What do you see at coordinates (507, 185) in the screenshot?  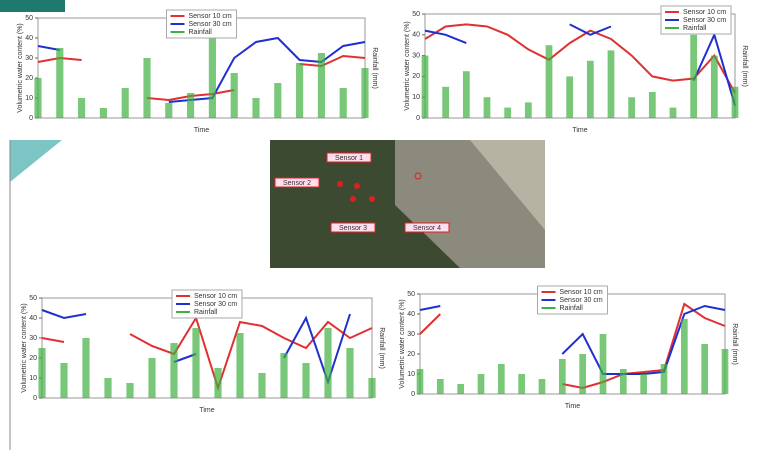 I see `map-area` at bounding box center [507, 185].